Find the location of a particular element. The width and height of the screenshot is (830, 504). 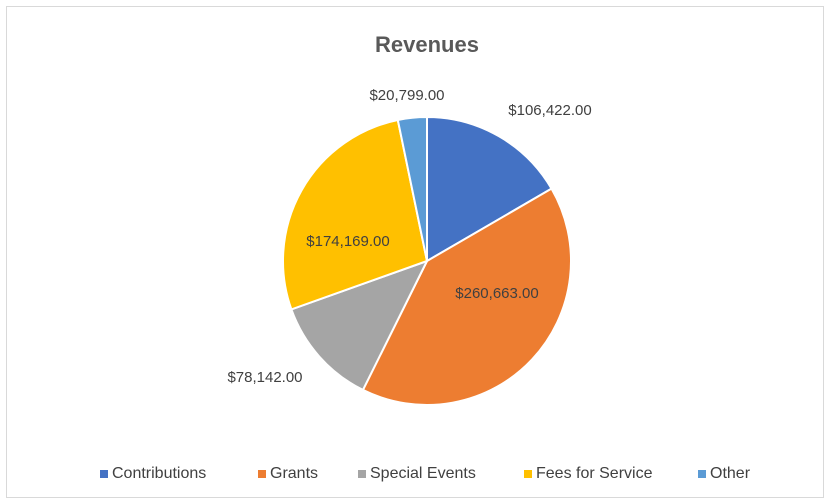

data-label: $78,142.00 is located at coordinates (264, 377).